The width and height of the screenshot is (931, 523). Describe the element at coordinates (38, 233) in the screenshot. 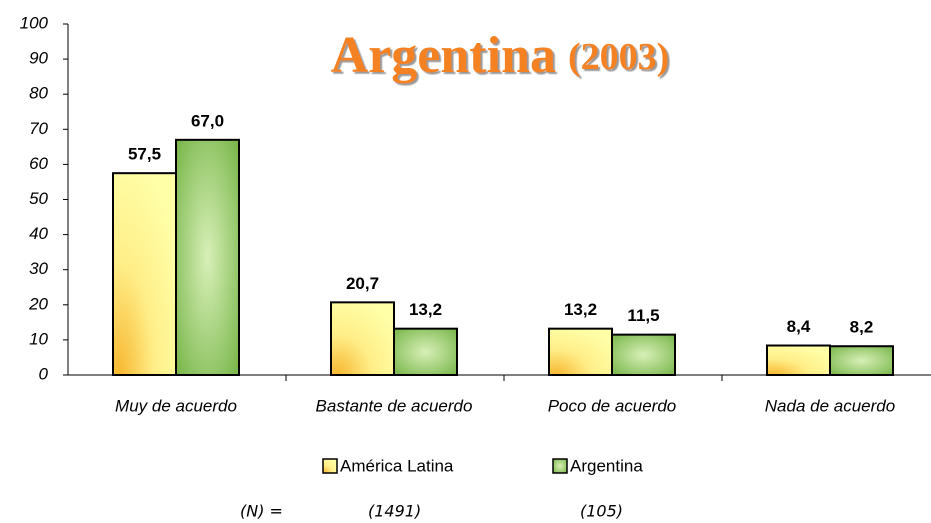

I see `y-tick-label: 40` at that location.